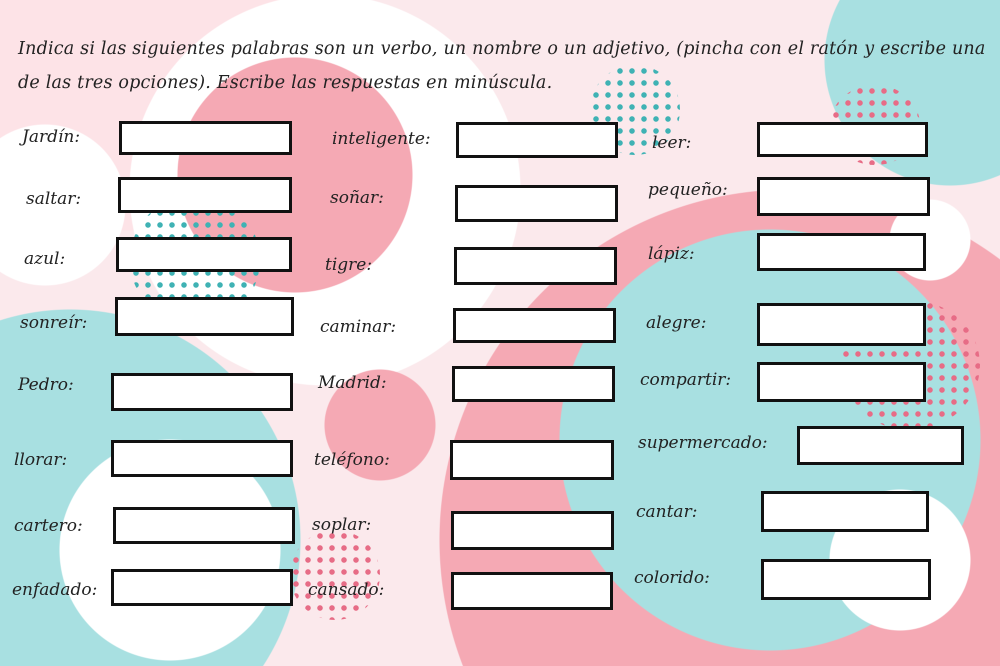 Image resolution: width=1000 pixels, height=666 pixels. What do you see at coordinates (51, 137) in the screenshot?
I see `word-label: Jardín:` at bounding box center [51, 137].